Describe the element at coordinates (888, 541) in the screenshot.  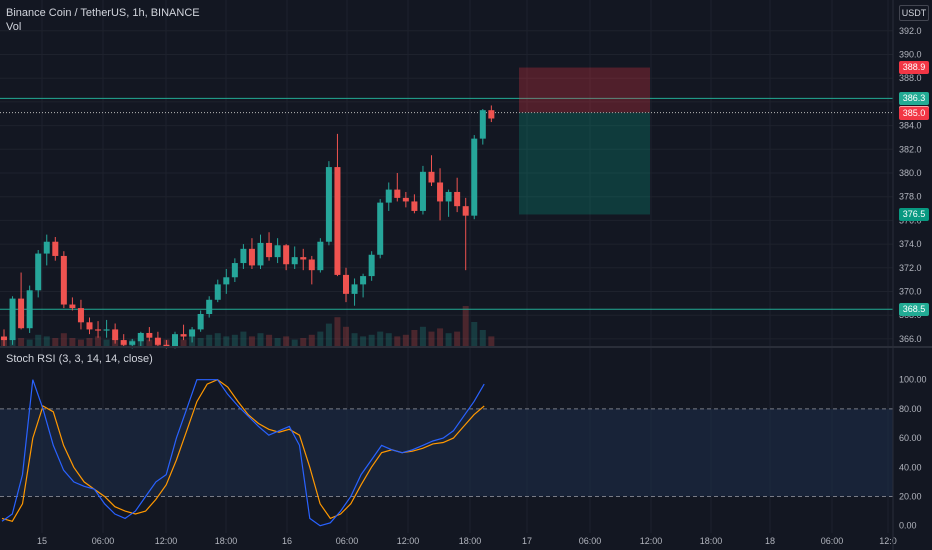
I see `time-axis-label: 12:0` at that location.